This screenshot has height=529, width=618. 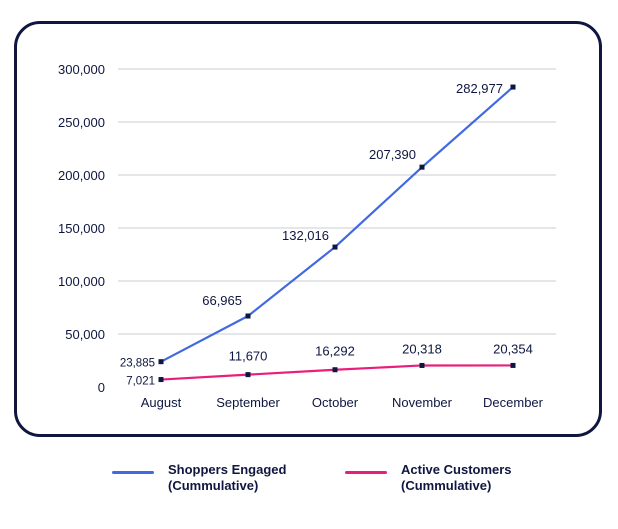 I want to click on data-label: 132,016, so click(x=305, y=235).